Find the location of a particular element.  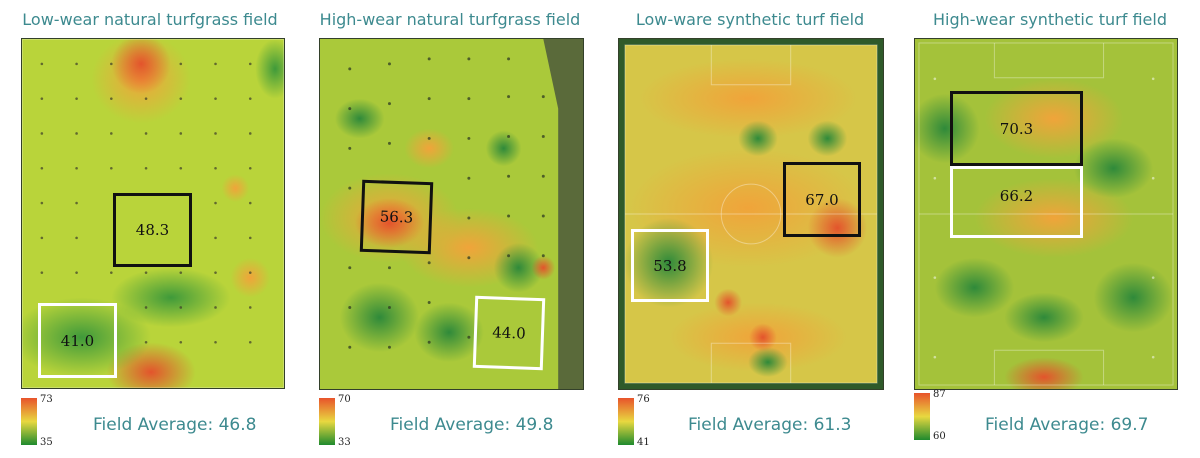

sample-zone-dark: 70.3 is located at coordinates (1016, 128).